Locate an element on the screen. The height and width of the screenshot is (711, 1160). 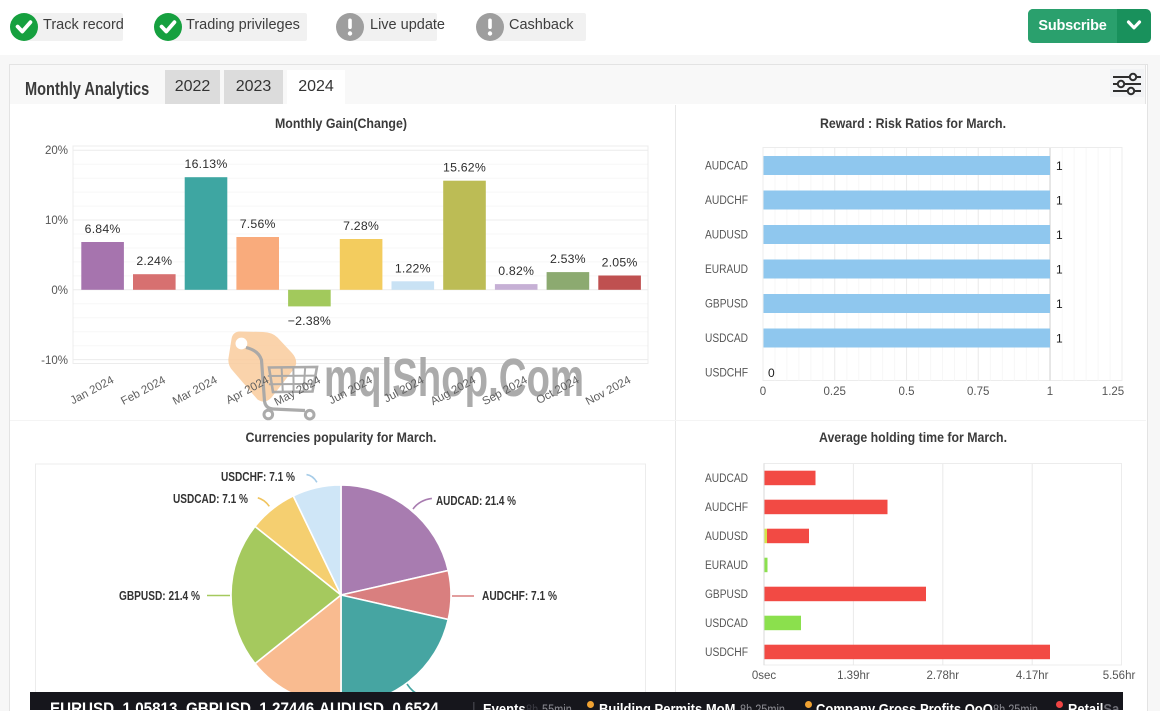
svg-text: 10% is located at coordinates (56, 221).